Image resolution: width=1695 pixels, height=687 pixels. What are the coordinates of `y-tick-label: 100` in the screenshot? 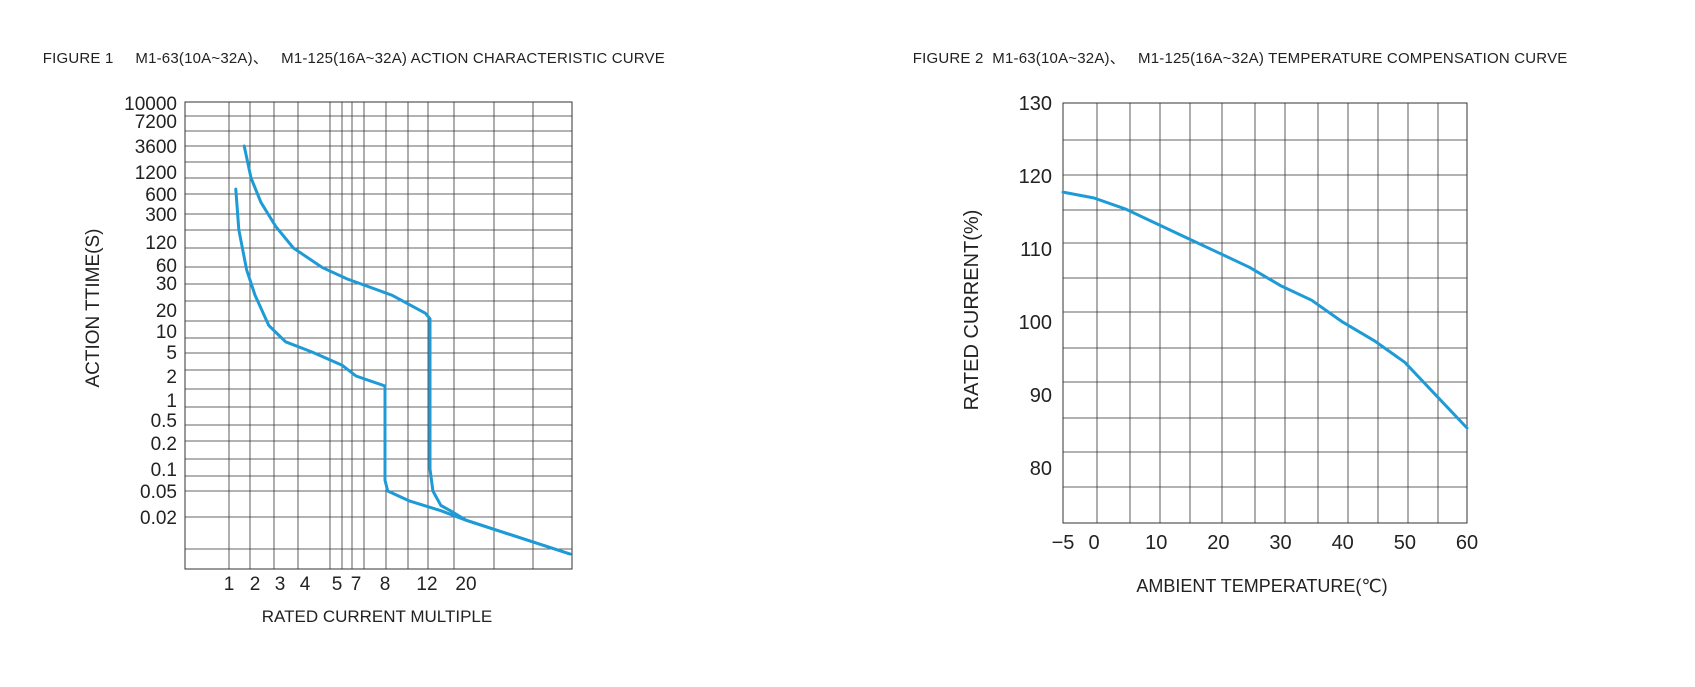 It's located at (1035, 323).